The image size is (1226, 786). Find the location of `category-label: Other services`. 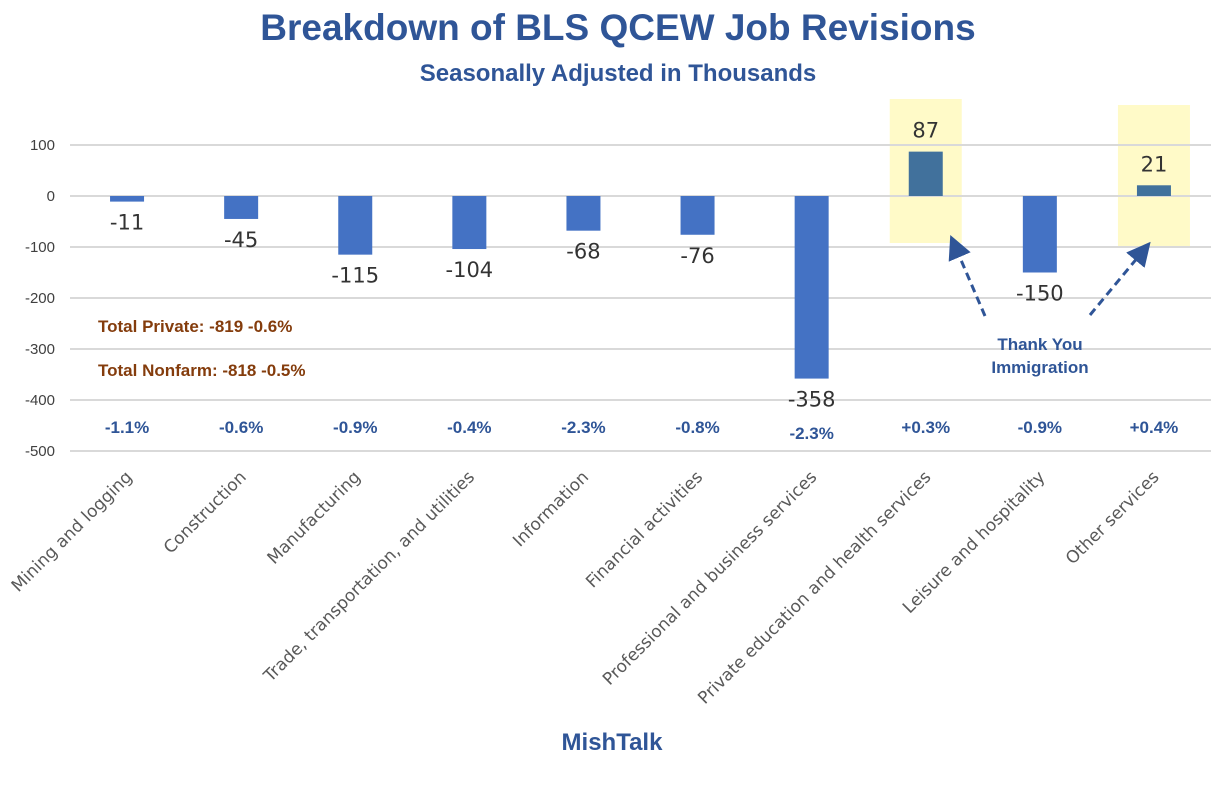

category-label: Other services is located at coordinates (1113, 518).